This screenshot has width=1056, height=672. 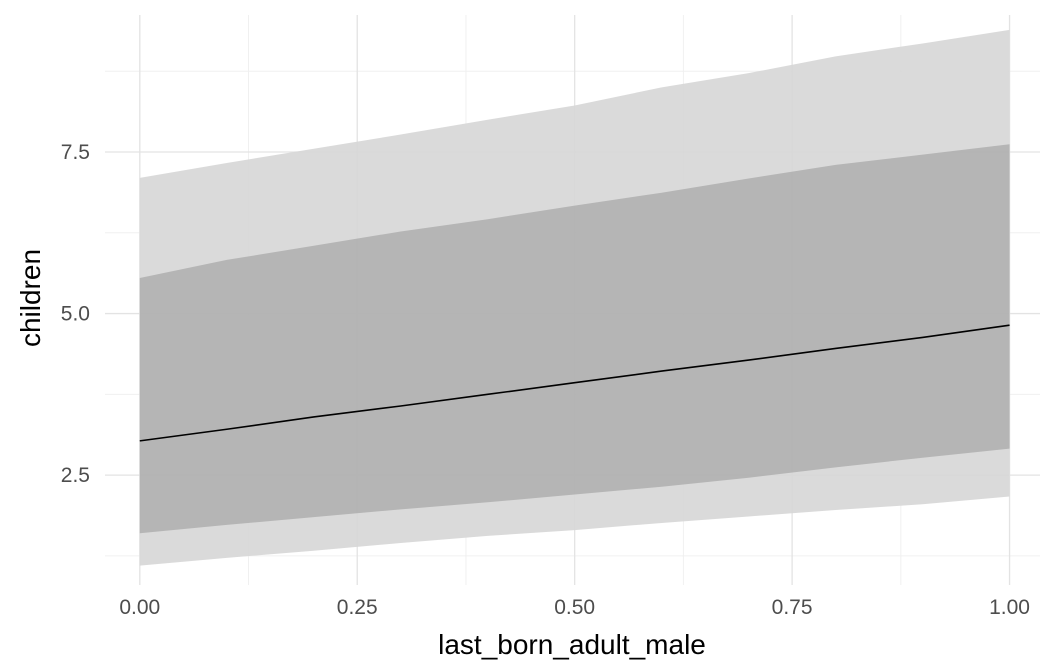 I want to click on x-tick-label: 0.75, so click(x=792, y=607).